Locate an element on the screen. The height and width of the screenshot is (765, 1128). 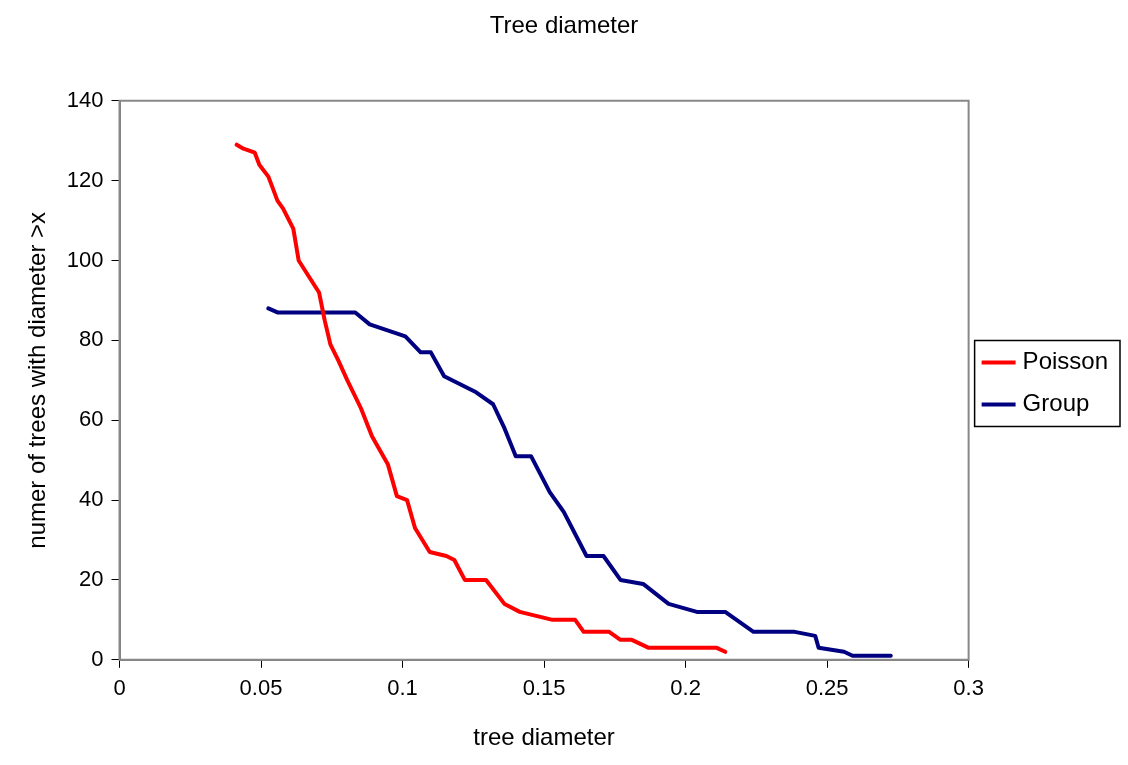
x-tick-label: 0.1 is located at coordinates (402, 688).